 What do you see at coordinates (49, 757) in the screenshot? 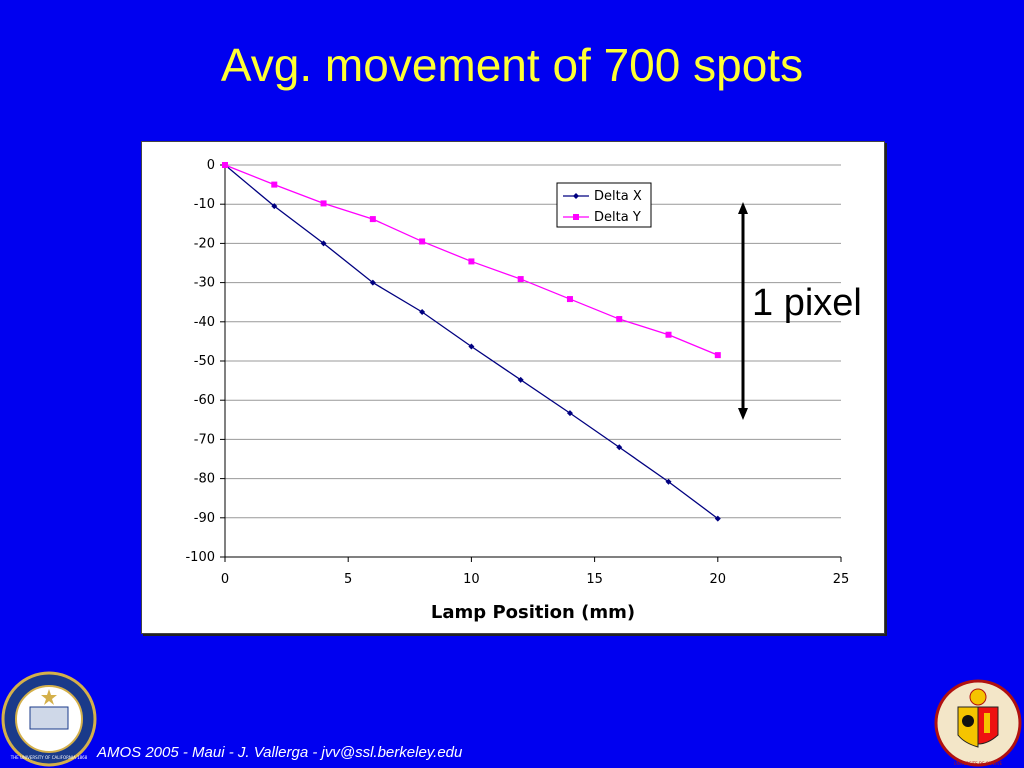
I see `uc-seal-text: THE UNIVERSITY OF CALIFORNIA 1868` at bounding box center [49, 757].